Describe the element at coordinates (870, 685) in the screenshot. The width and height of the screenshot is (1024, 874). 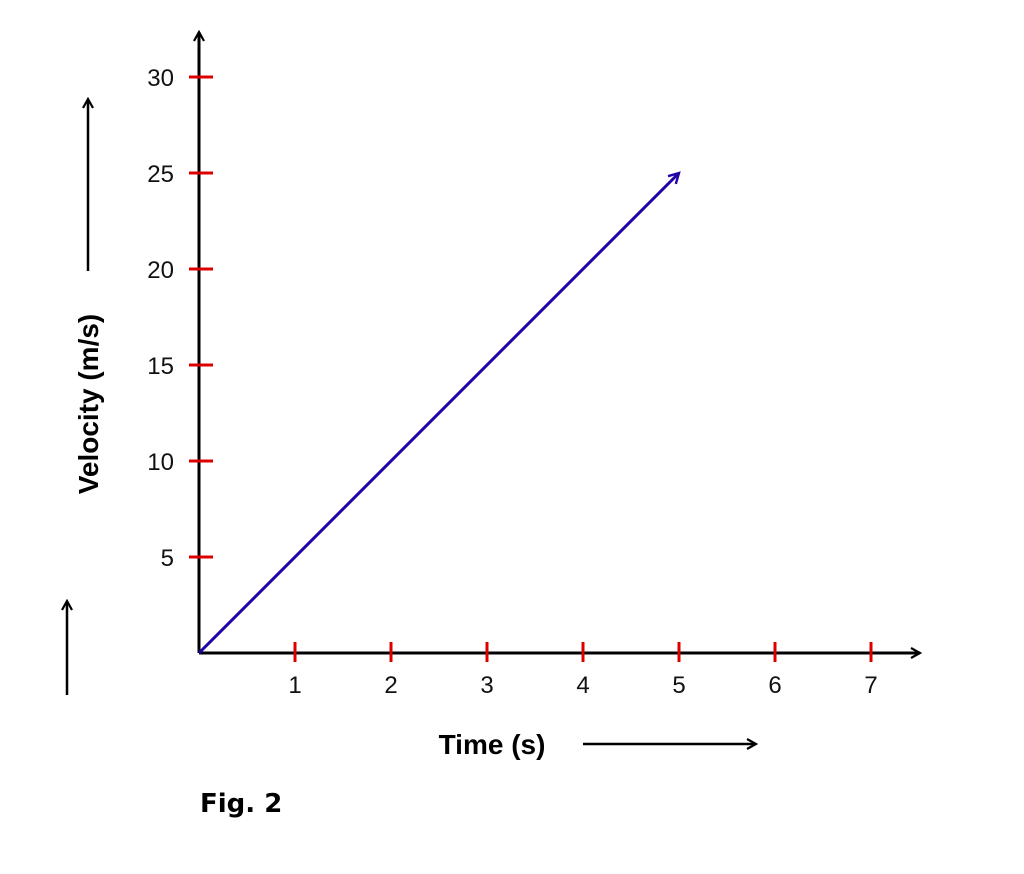
I see `x-tick-label: 7` at that location.